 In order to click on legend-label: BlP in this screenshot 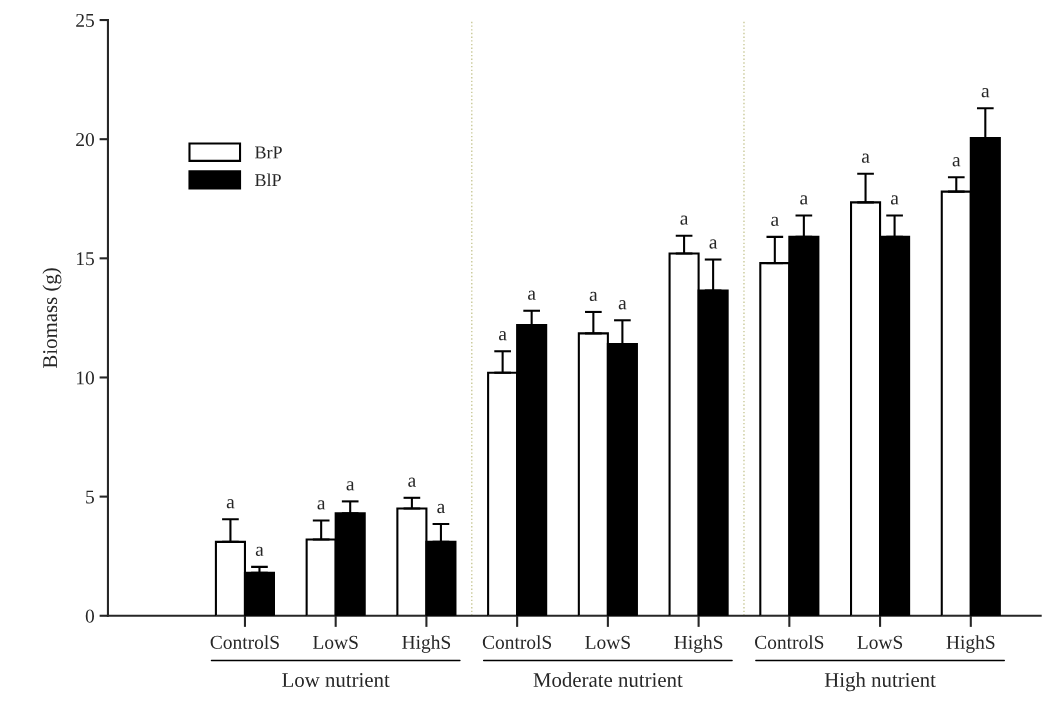, I will do `click(268, 180)`.